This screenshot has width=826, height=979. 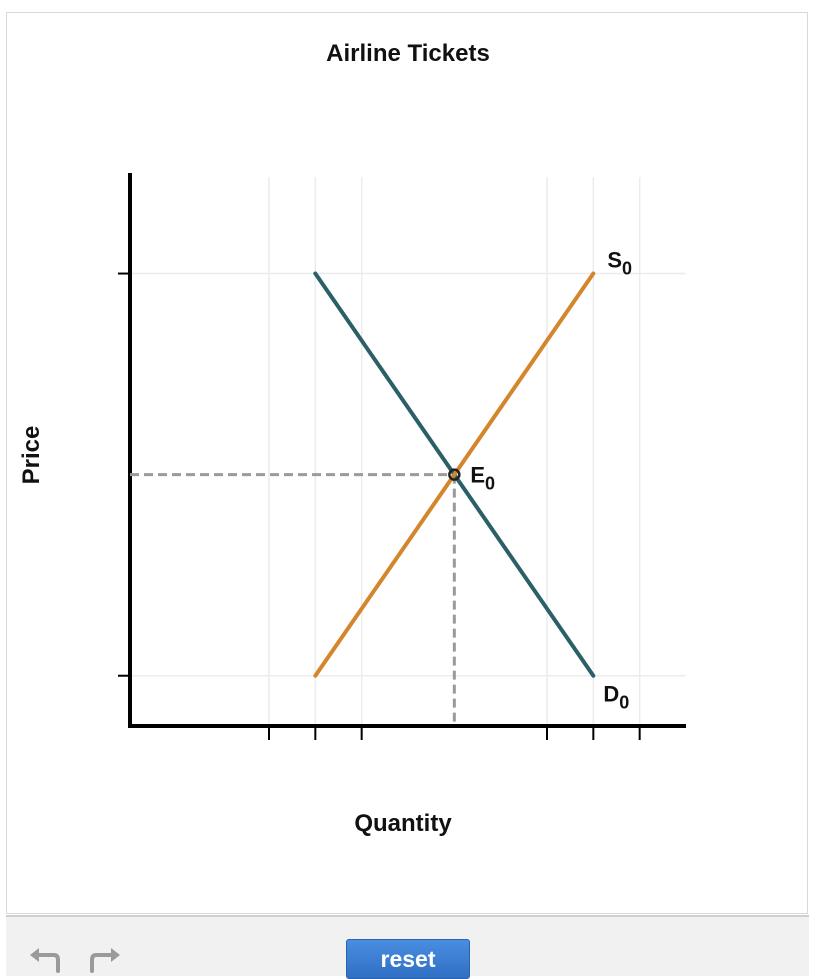 What do you see at coordinates (482, 478) in the screenshot?
I see `equilibrium-label: E0` at bounding box center [482, 478].